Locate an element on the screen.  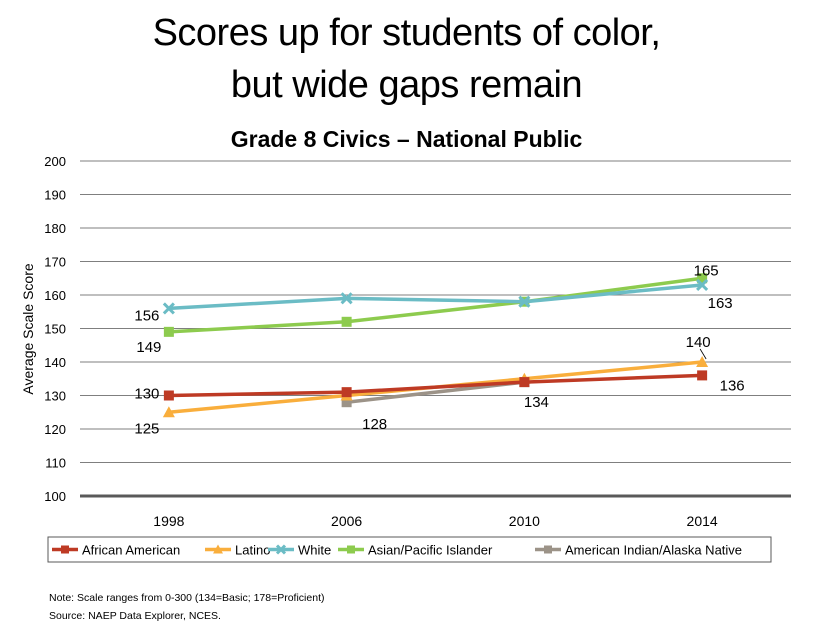
data-label: 149 is located at coordinates (148, 347).